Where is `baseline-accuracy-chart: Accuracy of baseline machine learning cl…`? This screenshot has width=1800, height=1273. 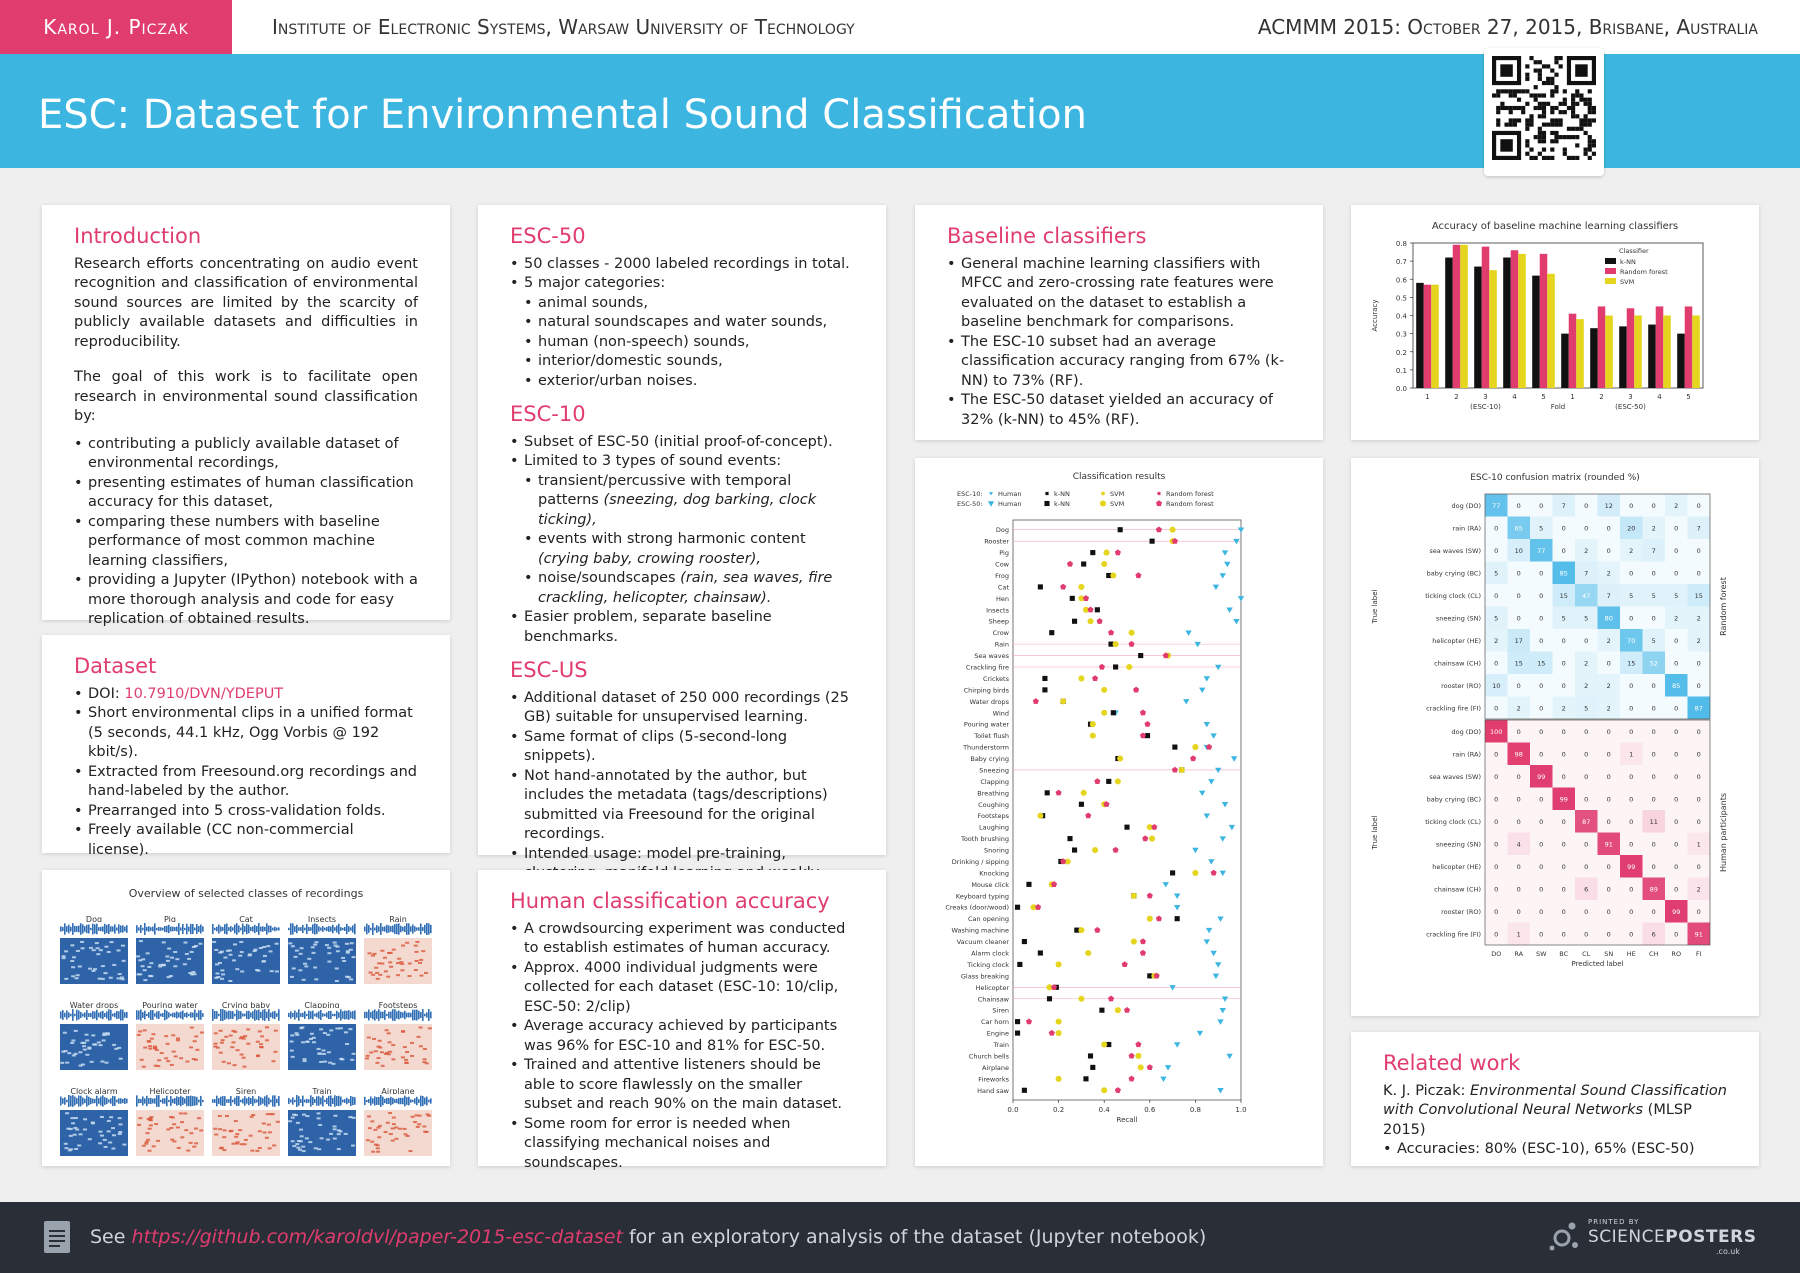
baseline-accuracy-chart: Accuracy of baseline machine learning cl… is located at coordinates (1537, 316).